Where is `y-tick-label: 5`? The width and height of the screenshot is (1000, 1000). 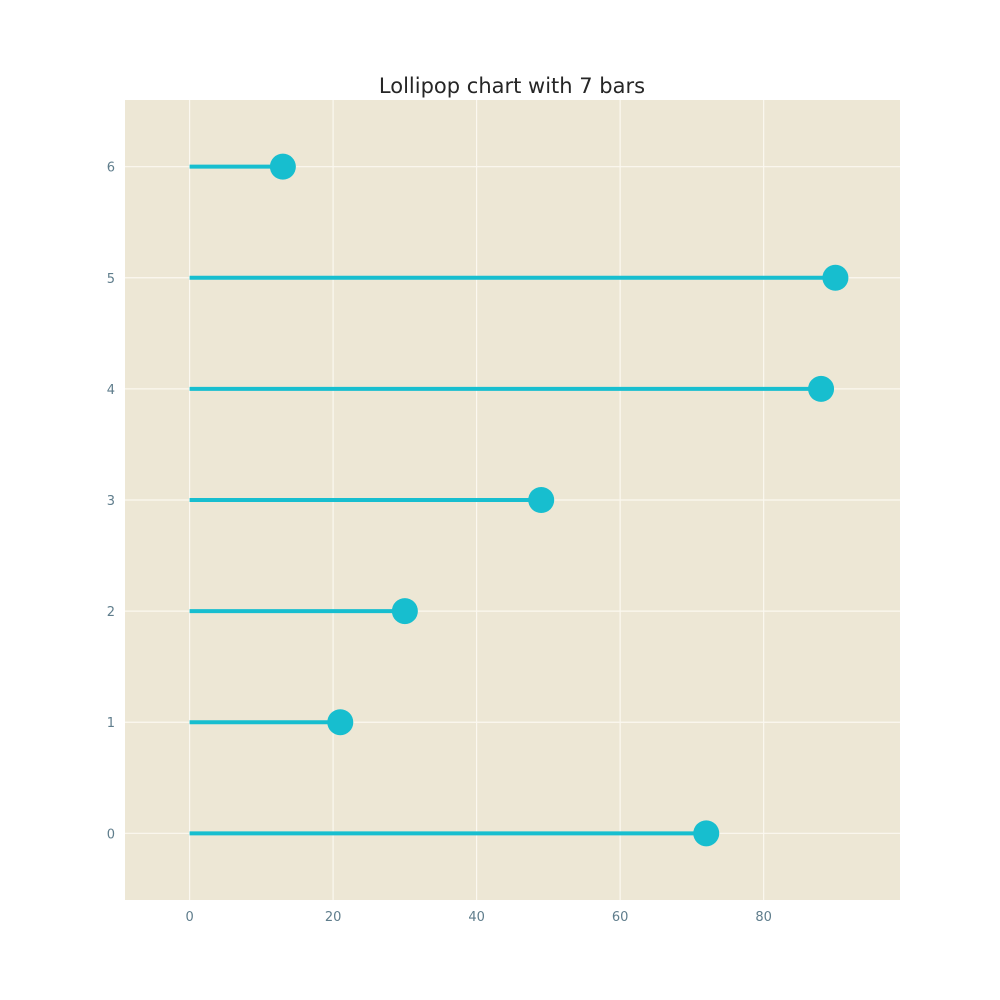
y-tick-label: 5 is located at coordinates (111, 279).